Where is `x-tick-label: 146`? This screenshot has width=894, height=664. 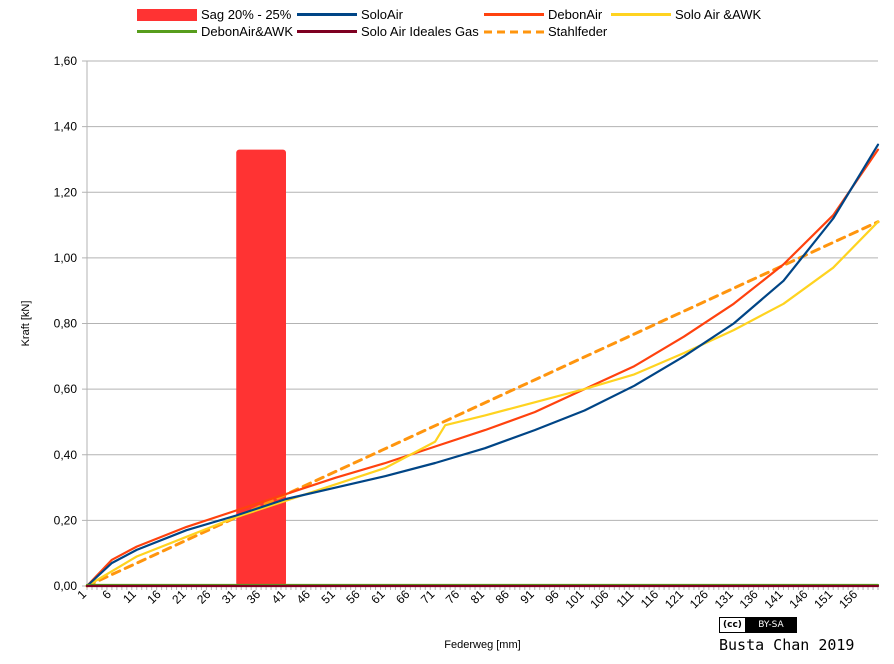
x-tick-label: 146 is located at coordinates (798, 599).